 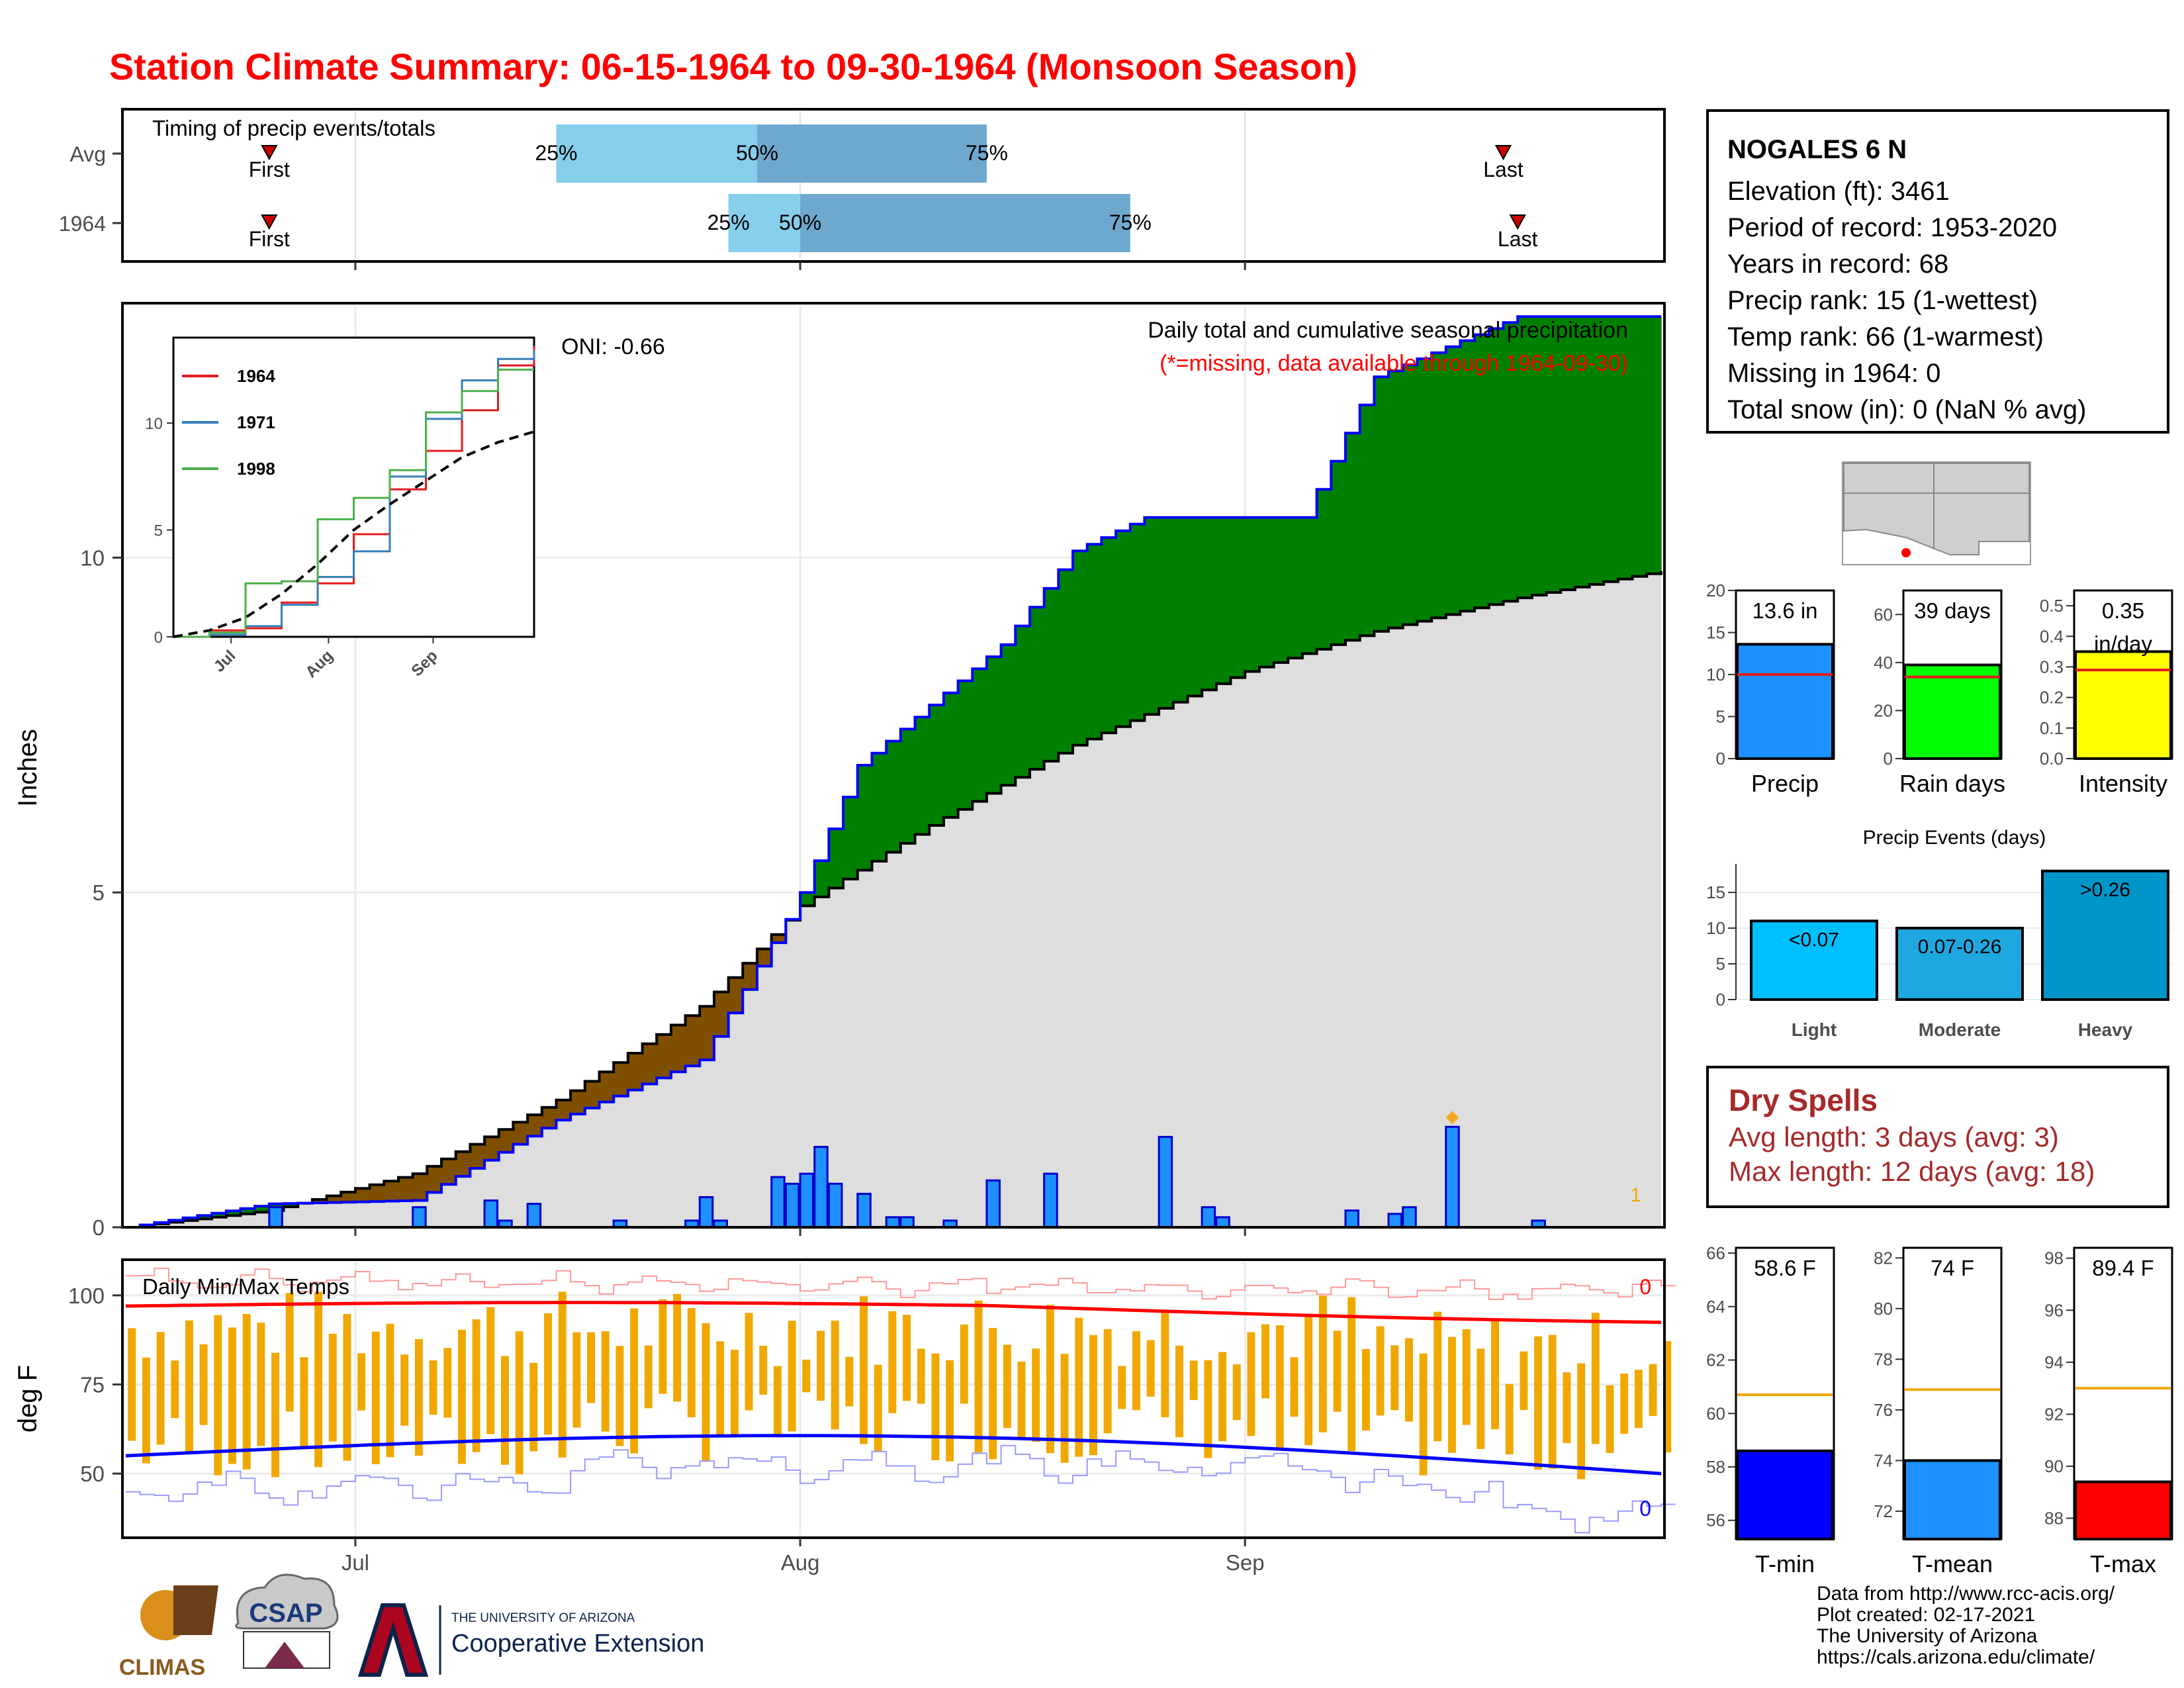 What do you see at coordinates (1245, 1562) in the screenshot?
I see `x-tick-label: Sep` at bounding box center [1245, 1562].